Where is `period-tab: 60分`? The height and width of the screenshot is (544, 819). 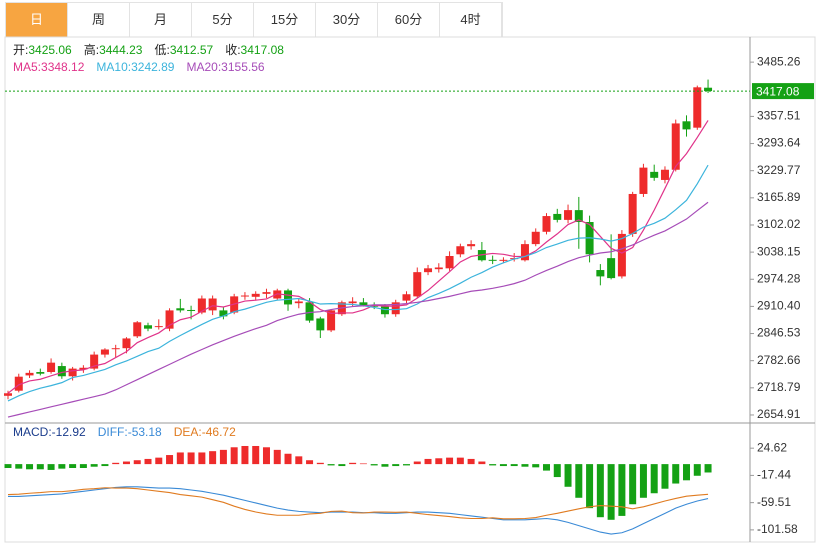 period-tab: 60分 is located at coordinates (409, 20).